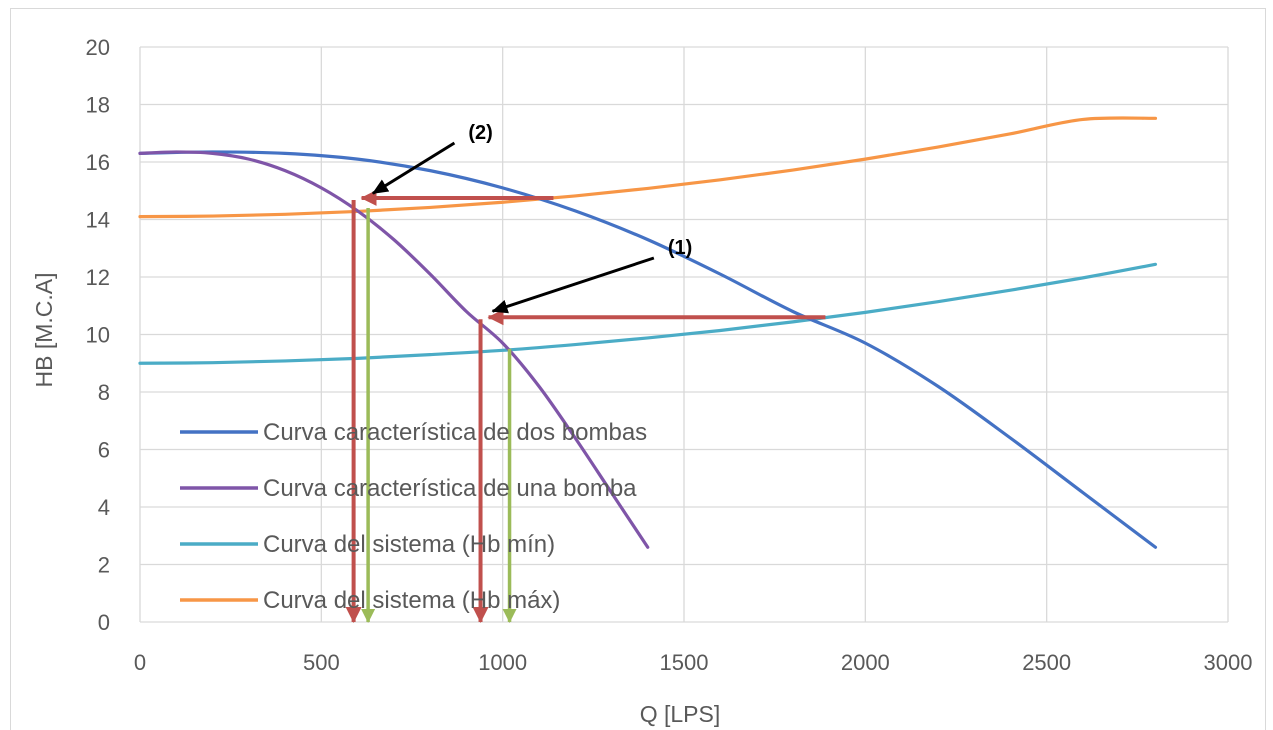  Describe the element at coordinates (411, 600) in the screenshot. I see `legend-label: Curva del sistema (Hb máx)` at that location.